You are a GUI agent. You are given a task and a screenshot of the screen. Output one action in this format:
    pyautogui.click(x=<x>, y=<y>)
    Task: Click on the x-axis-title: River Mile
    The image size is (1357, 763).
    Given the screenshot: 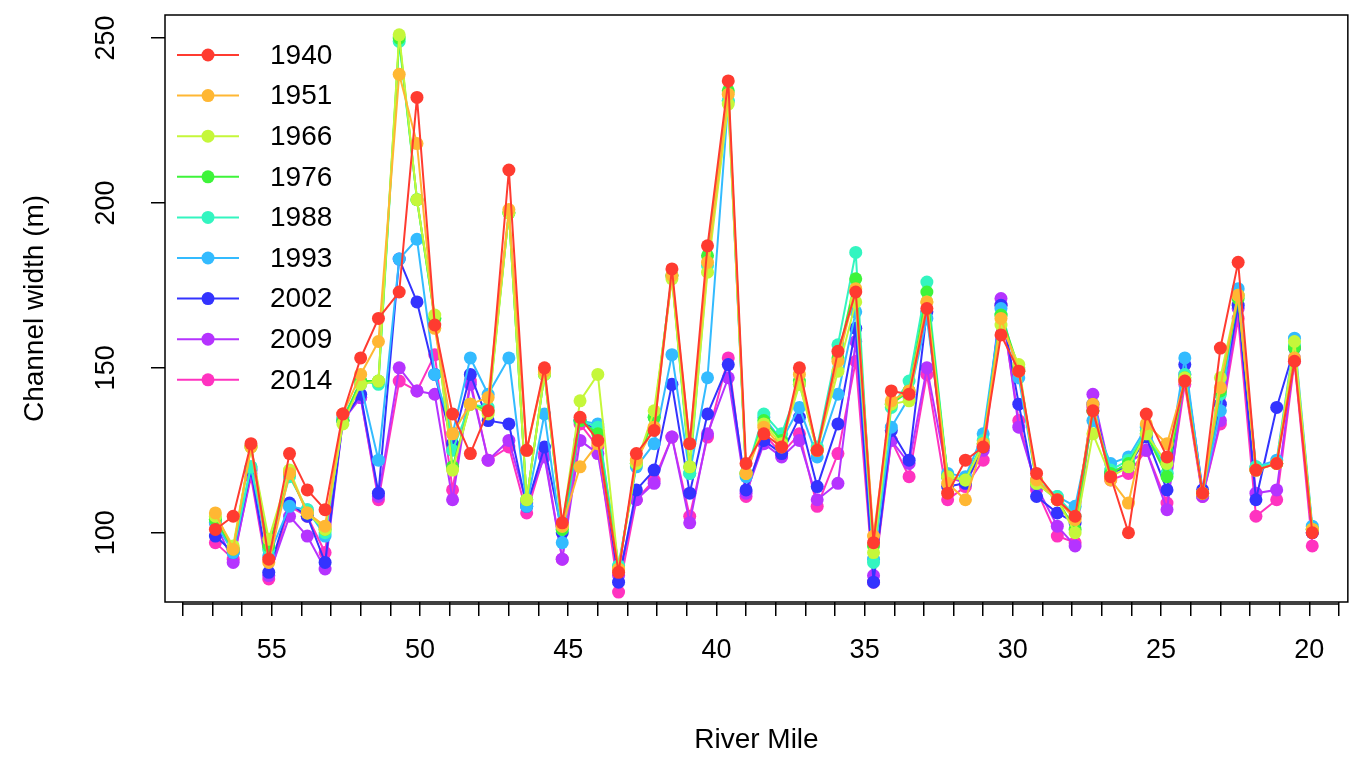 What is the action you would take?
    pyautogui.click(x=756, y=738)
    